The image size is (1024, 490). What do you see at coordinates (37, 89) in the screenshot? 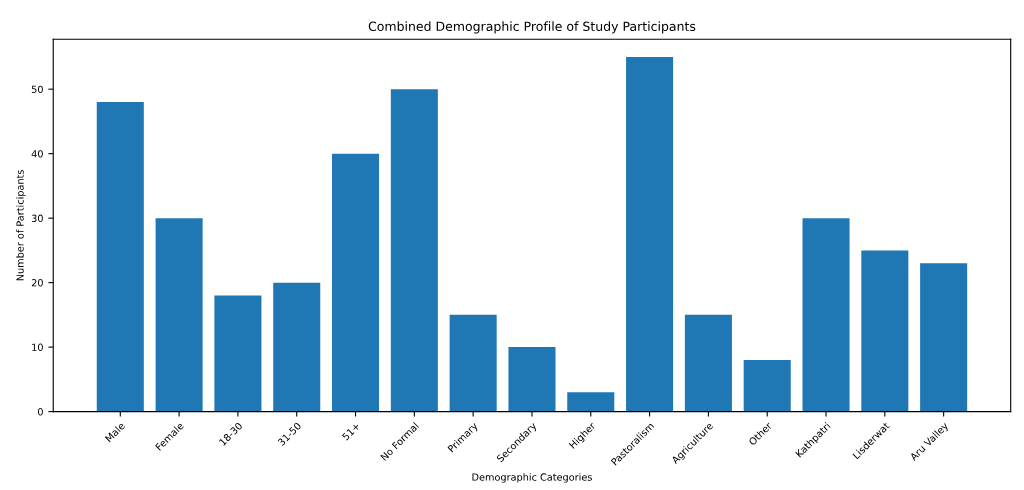
I see `y-tick-label: 50` at bounding box center [37, 89].